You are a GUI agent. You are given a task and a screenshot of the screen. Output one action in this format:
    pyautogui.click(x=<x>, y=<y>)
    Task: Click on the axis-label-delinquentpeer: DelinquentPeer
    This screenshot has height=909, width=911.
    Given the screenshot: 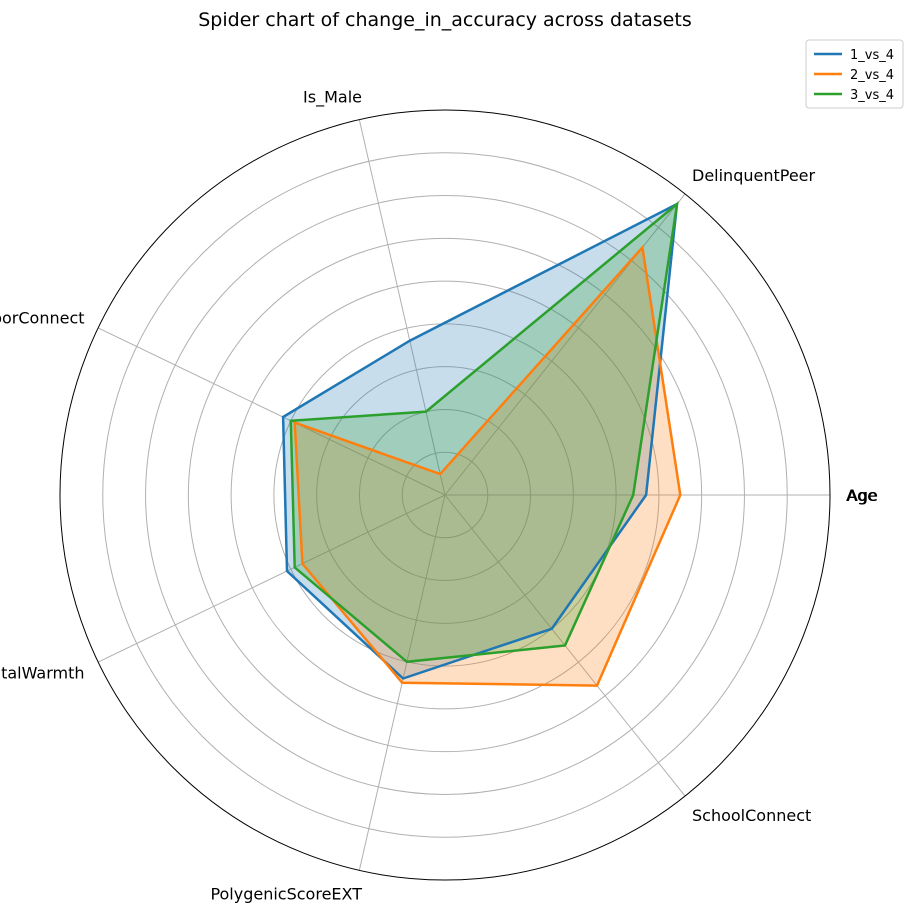 What is the action you would take?
    pyautogui.click(x=754, y=175)
    